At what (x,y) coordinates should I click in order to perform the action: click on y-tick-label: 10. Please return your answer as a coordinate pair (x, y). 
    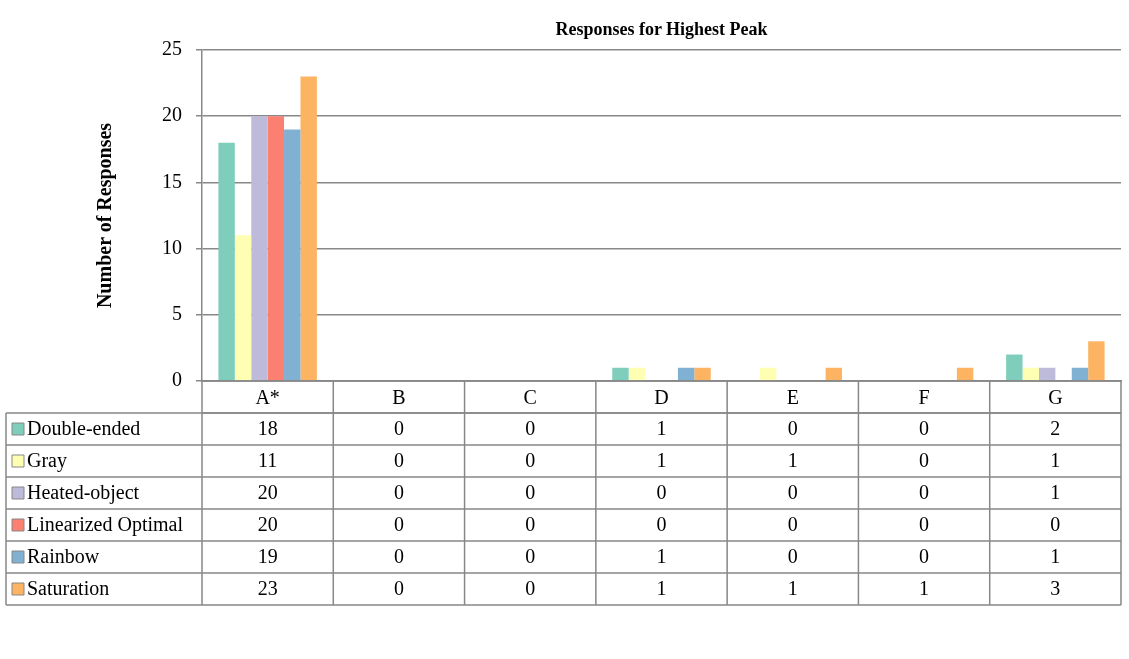
    Looking at the image, I should click on (172, 246).